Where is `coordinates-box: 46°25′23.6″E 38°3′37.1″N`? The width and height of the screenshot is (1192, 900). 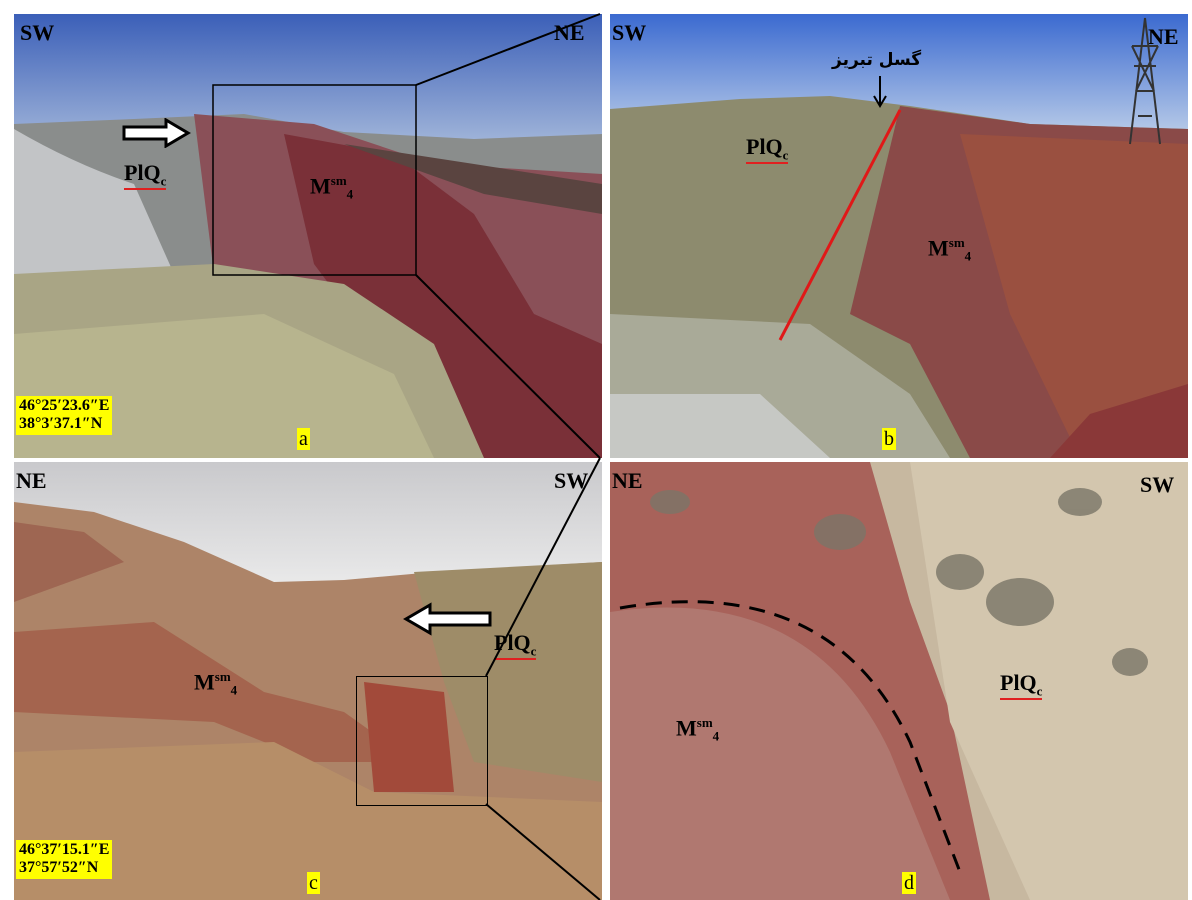
coordinates-box: 46°25′23.6″E 38°3′37.1″N is located at coordinates (64, 415).